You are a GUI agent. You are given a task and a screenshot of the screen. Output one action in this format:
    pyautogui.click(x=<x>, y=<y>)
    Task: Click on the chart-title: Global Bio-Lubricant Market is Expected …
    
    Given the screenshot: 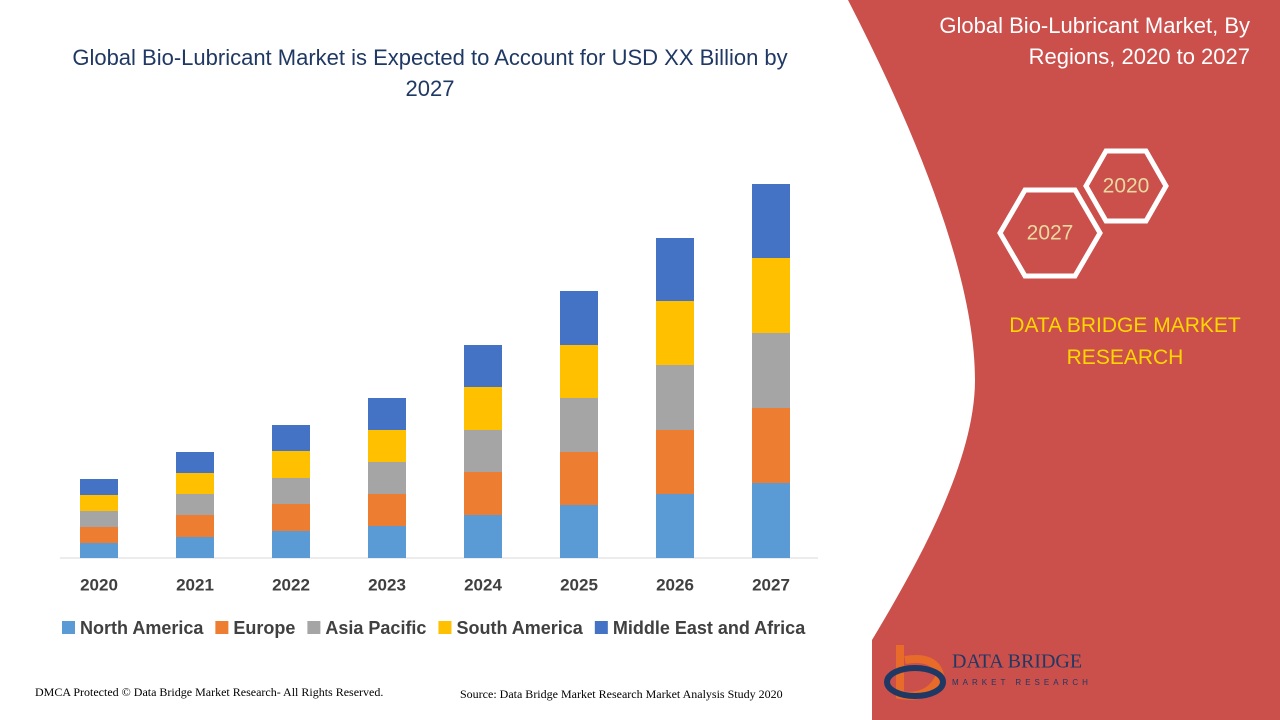 What is the action you would take?
    pyautogui.click(x=430, y=73)
    